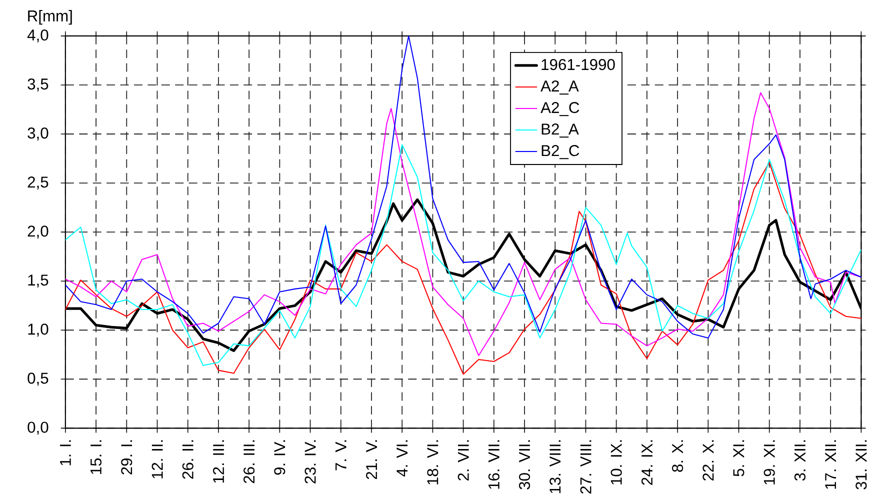 The width and height of the screenshot is (869, 494). What do you see at coordinates (402, 458) in the screenshot?
I see `x-tick-label: 4. VI.` at bounding box center [402, 458].